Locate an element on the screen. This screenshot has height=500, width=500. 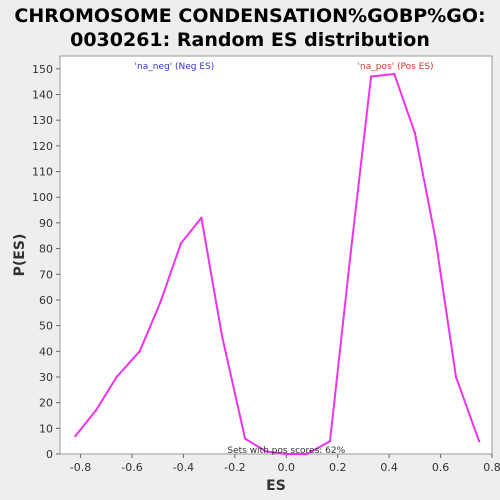
x-tick-label: 0.2 is located at coordinates (338, 467).